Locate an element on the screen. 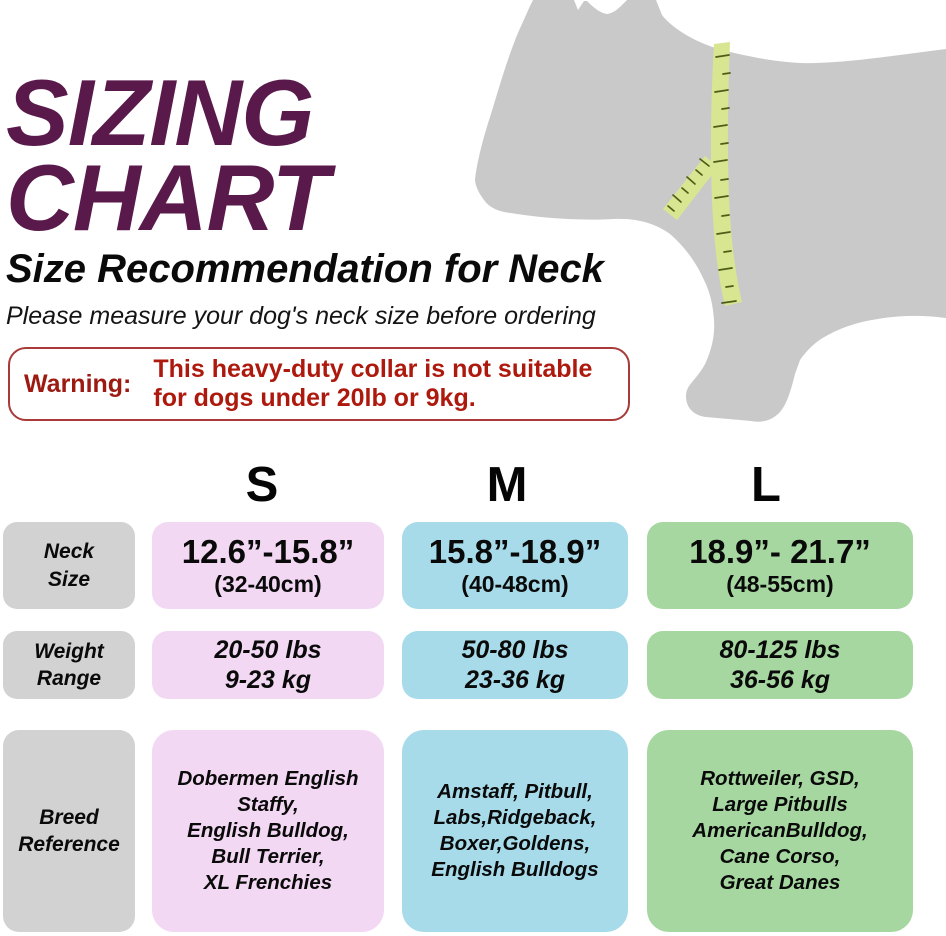 Image resolution: width=946 pixels, height=936 pixels. weight-lbs-l: 80-125 lbs is located at coordinates (780, 649).